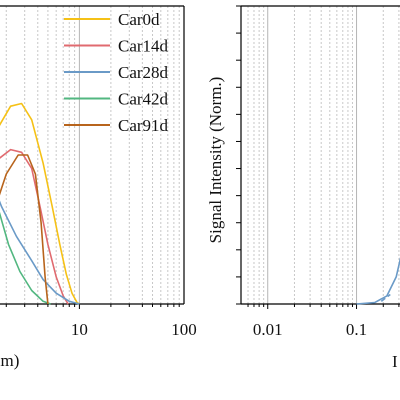 The image size is (400, 400). I want to click on series-line-car14d, so click(34, 226).